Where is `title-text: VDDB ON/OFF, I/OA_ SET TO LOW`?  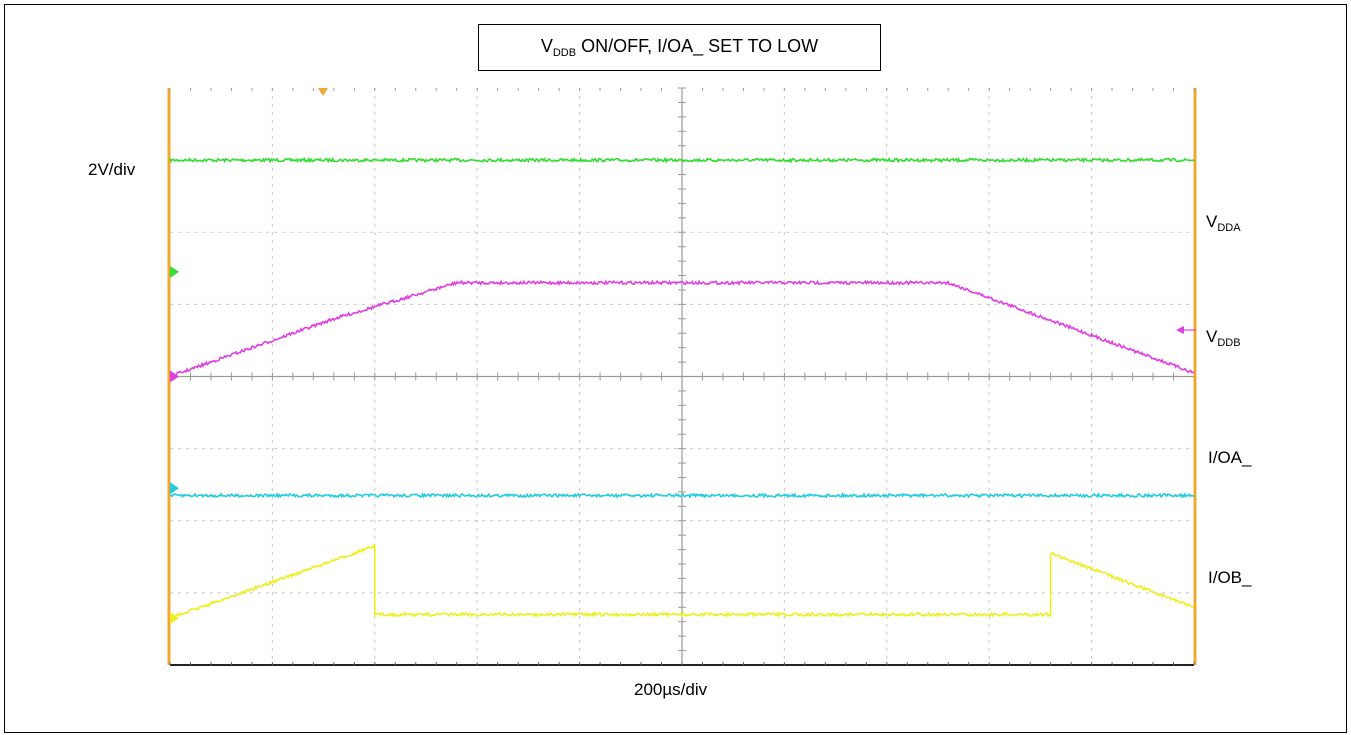
title-text: VDDB ON/OFF, I/OA_ SET TO LOW is located at coordinates (679, 47).